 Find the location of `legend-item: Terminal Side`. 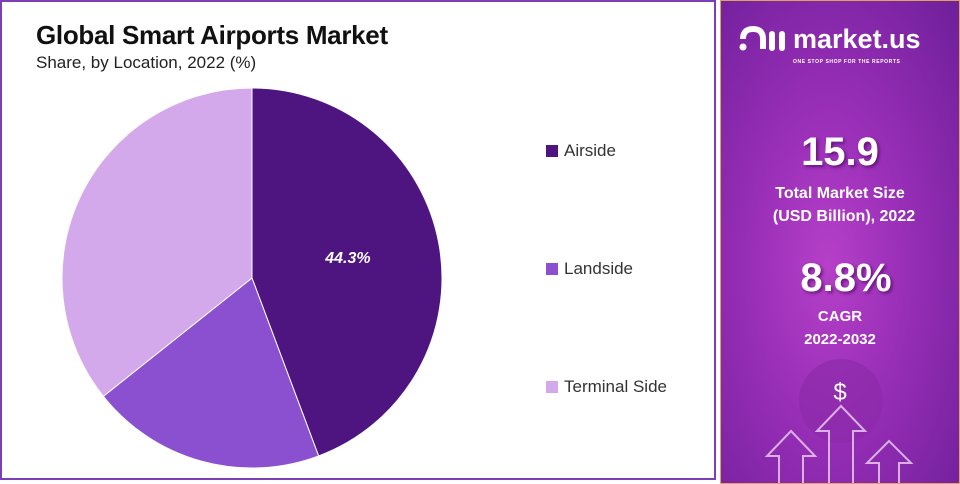

legend-item: Terminal Side is located at coordinates (606, 387).